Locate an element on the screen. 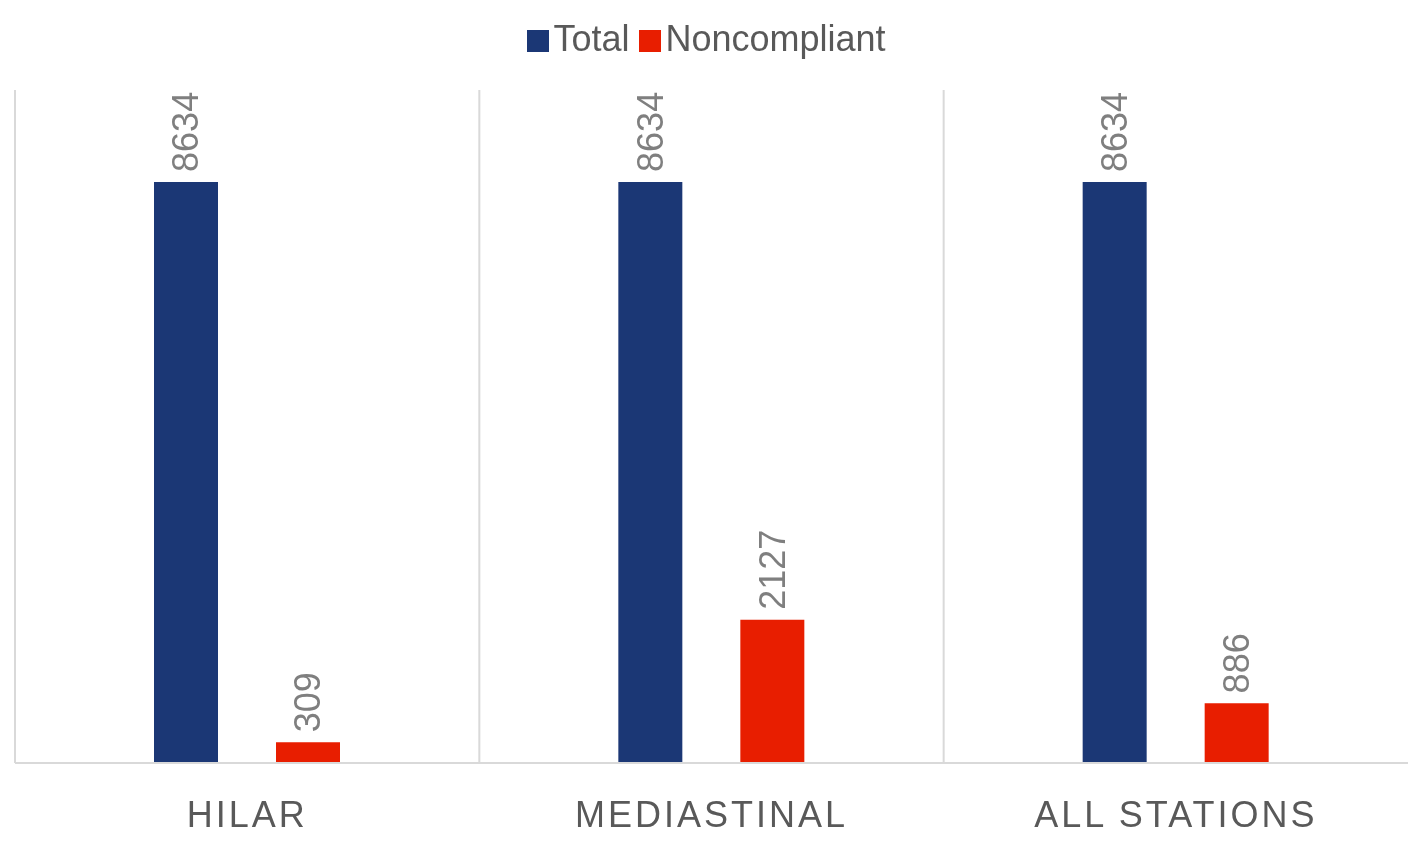 The width and height of the screenshot is (1417, 851). x-tick-label: MEDIASTINAL is located at coordinates (711, 814).